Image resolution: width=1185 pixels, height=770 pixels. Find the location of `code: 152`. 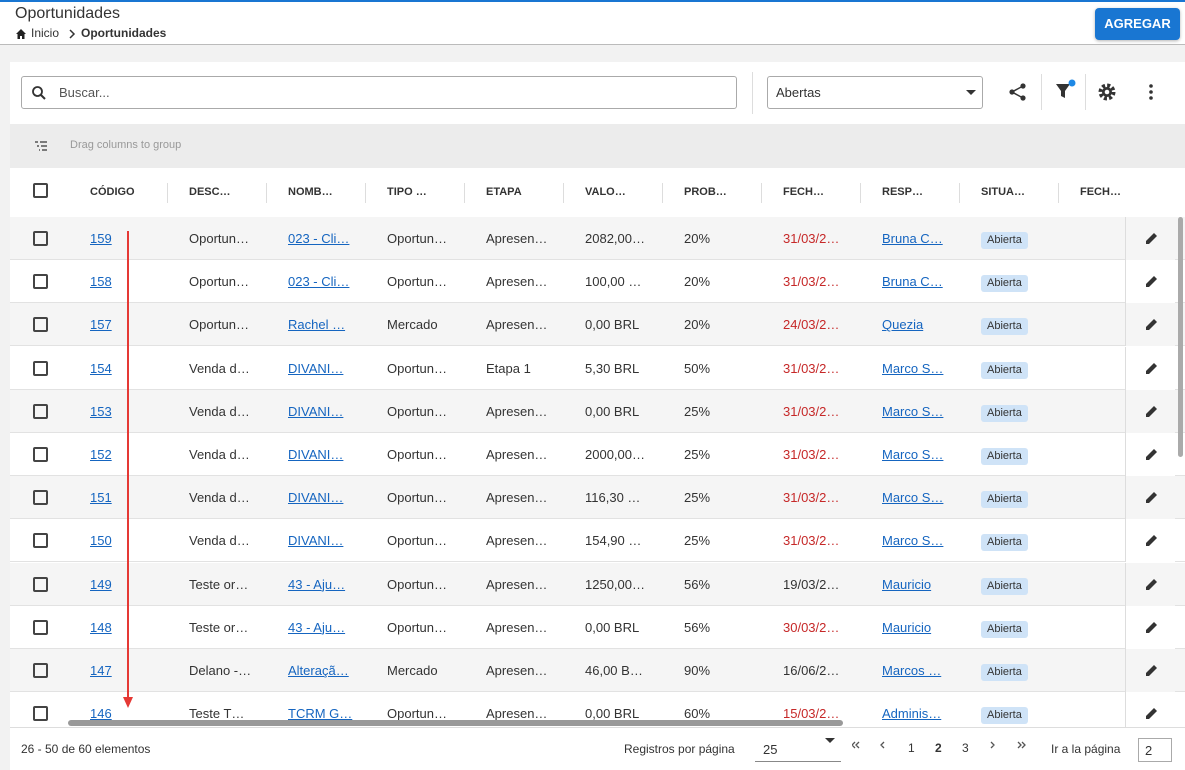

code: 152 is located at coordinates (101, 454).